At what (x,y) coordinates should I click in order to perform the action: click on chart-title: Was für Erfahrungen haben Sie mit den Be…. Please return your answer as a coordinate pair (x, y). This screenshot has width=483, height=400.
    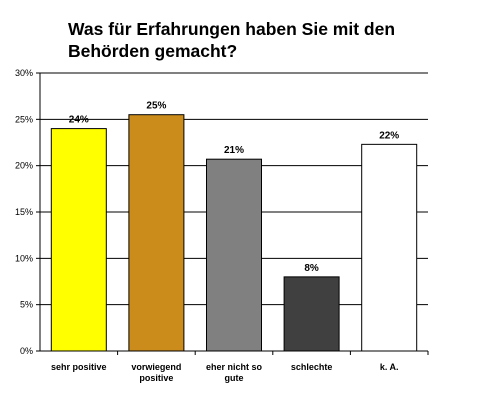
    Looking at the image, I should click on (268, 40).